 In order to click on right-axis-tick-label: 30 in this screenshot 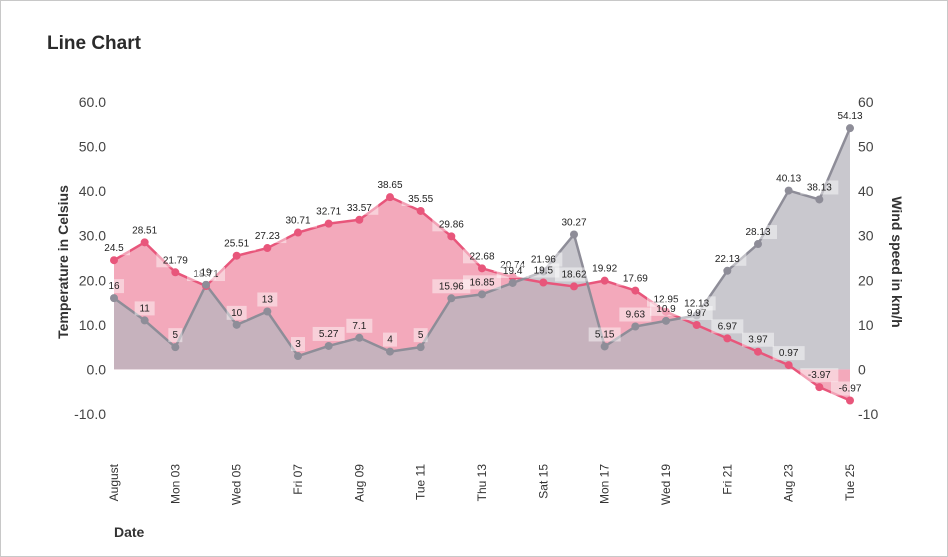, I will do `click(866, 236)`.